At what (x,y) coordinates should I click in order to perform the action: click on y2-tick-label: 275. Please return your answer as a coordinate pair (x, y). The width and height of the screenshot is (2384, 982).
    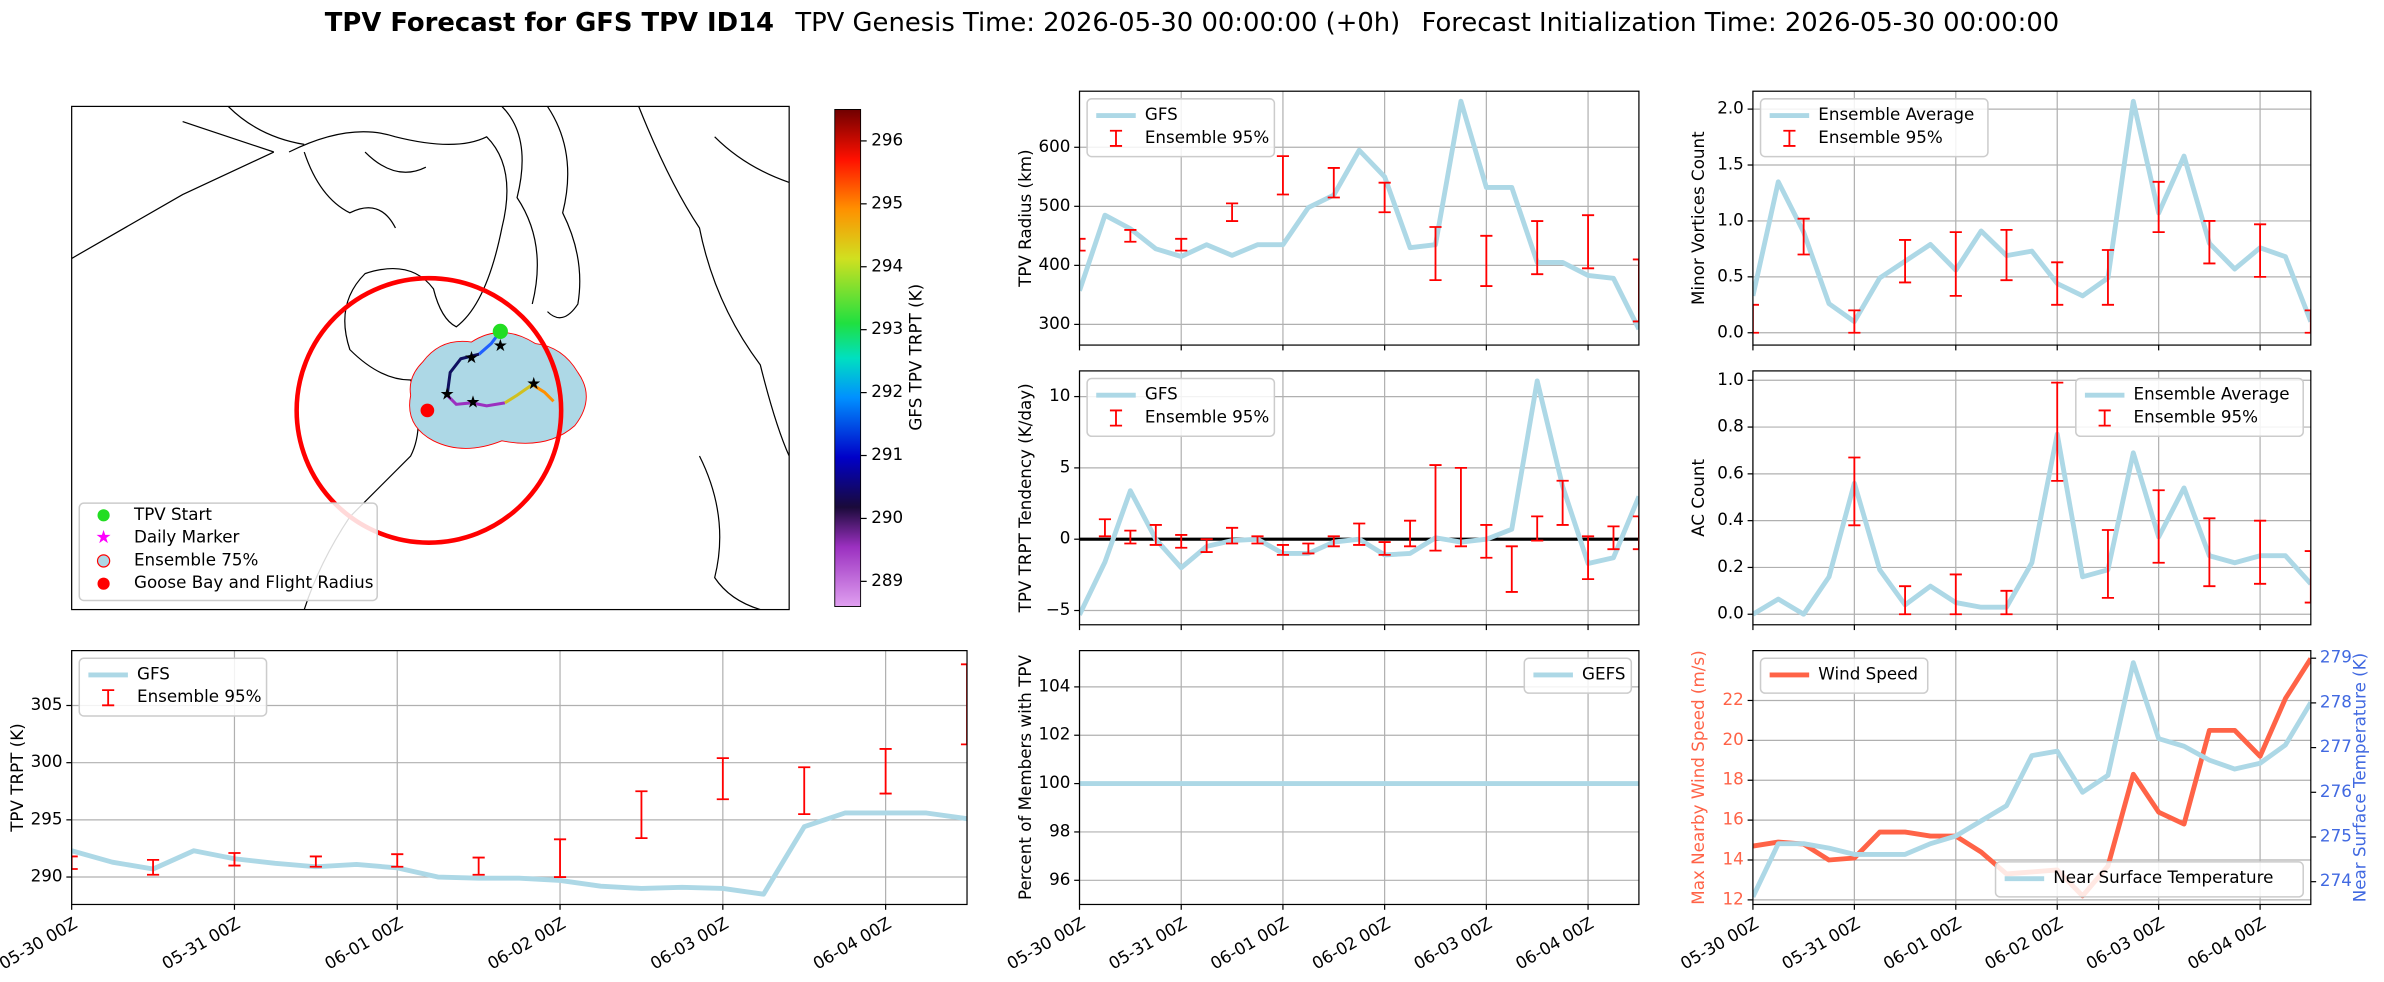
    Looking at the image, I should click on (2336, 835).